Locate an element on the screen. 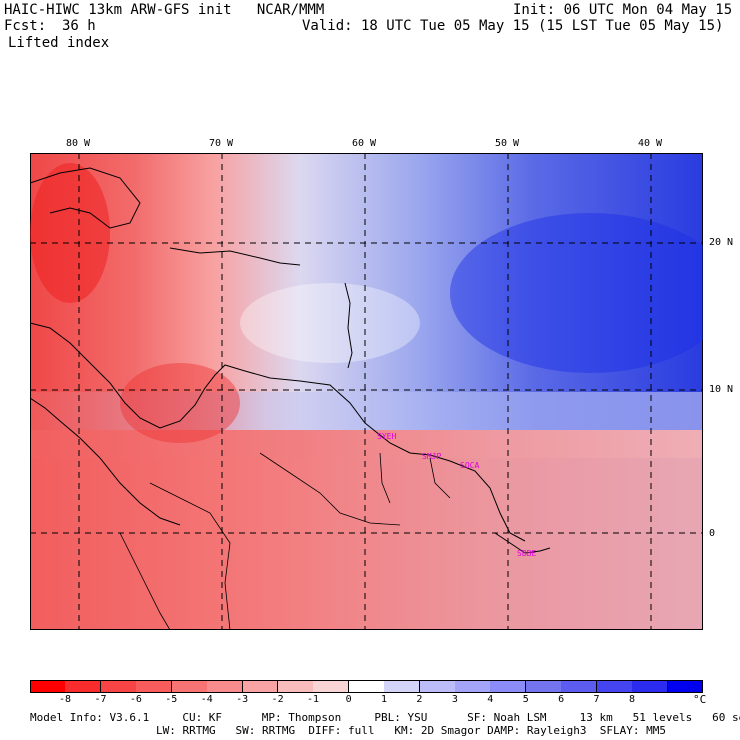 This screenshot has width=740, height=740. color-scale-tick-label: 3 is located at coordinates (454, 699).